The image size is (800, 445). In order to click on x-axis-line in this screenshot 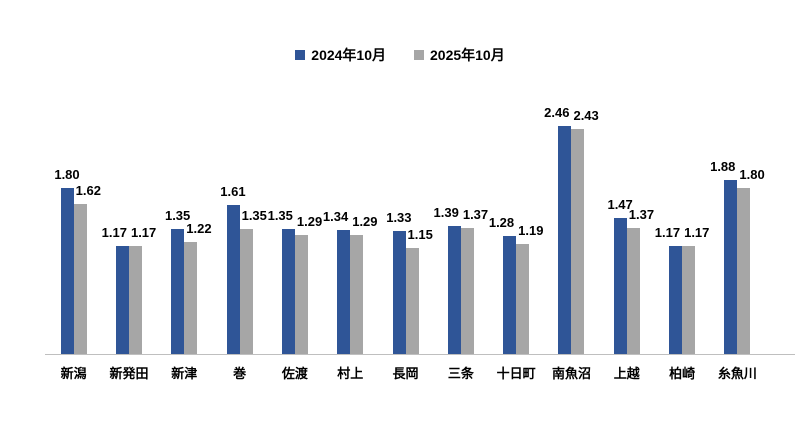, I will do `click(420, 354)`.